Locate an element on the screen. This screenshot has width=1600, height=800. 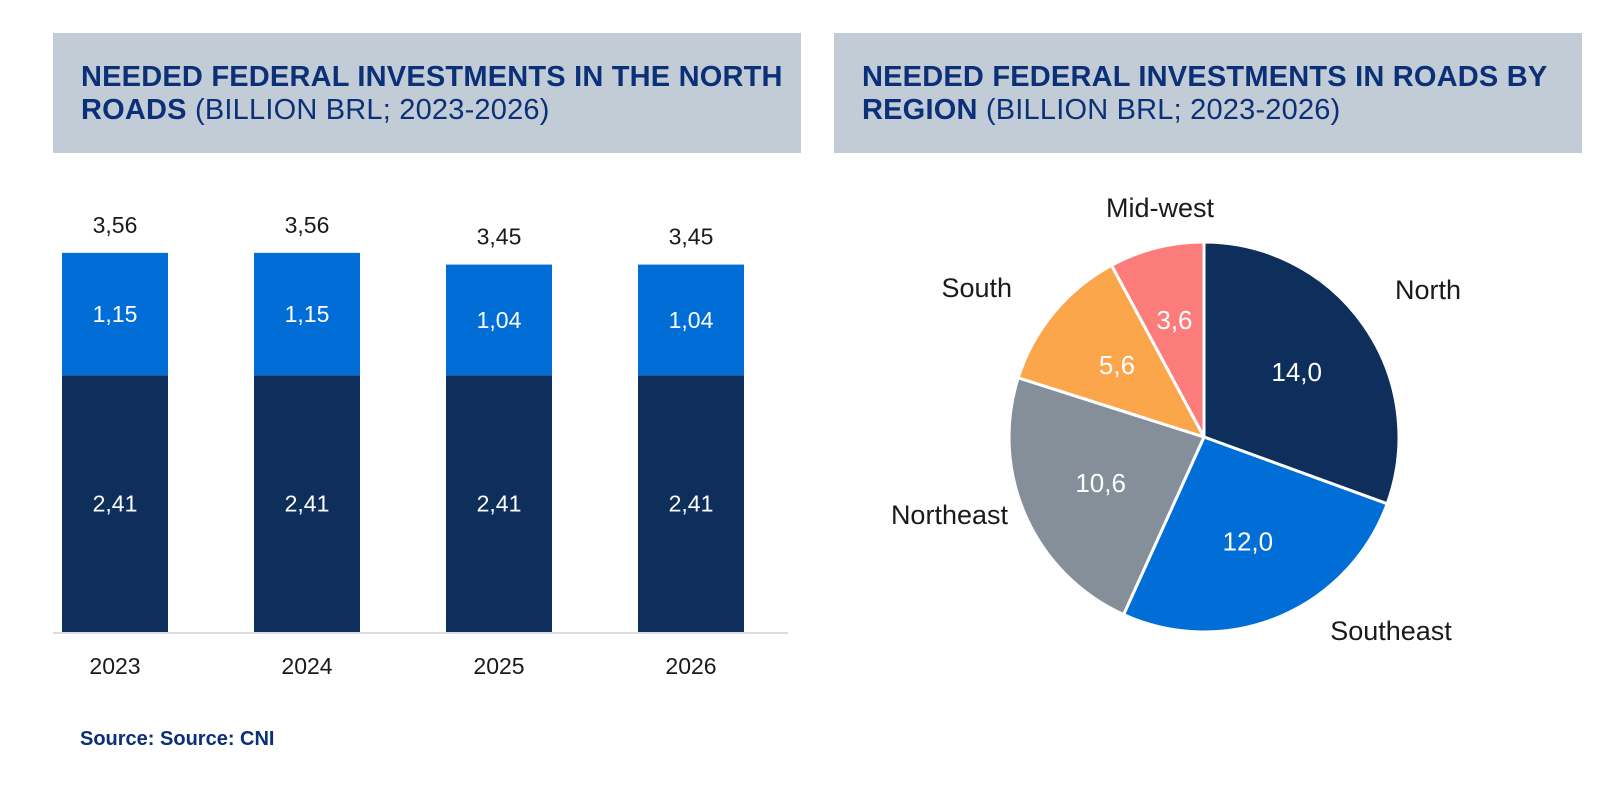
bar-segment-2023-base is located at coordinates (115, 503).